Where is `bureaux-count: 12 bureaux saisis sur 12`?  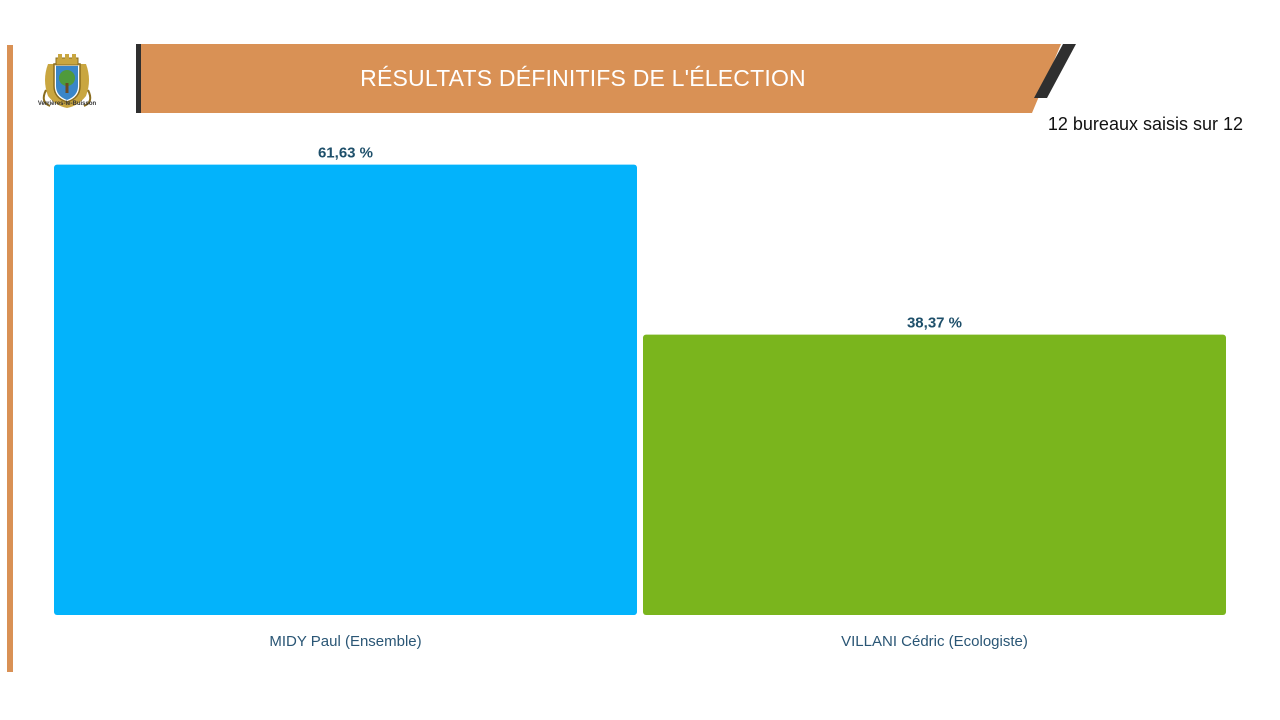 bureaux-count: 12 bureaux saisis sur 12 is located at coordinates (1145, 124).